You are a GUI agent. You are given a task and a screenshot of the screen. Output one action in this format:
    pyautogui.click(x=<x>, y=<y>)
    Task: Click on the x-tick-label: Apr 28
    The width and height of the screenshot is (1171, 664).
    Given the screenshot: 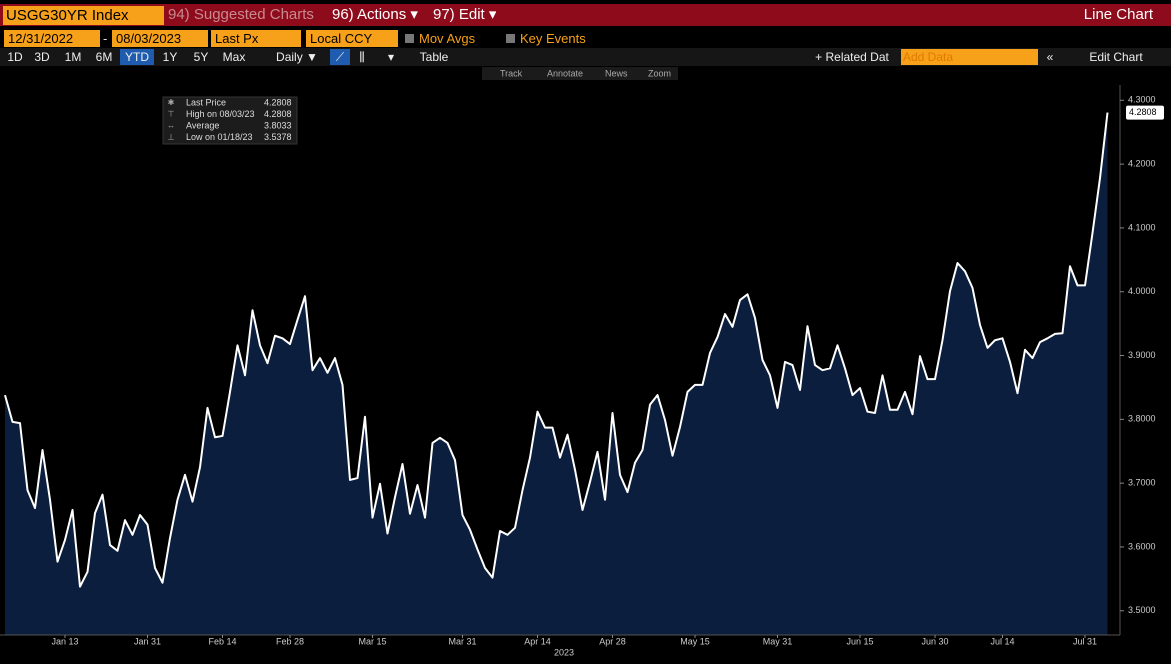 What is the action you would take?
    pyautogui.click(x=612, y=641)
    